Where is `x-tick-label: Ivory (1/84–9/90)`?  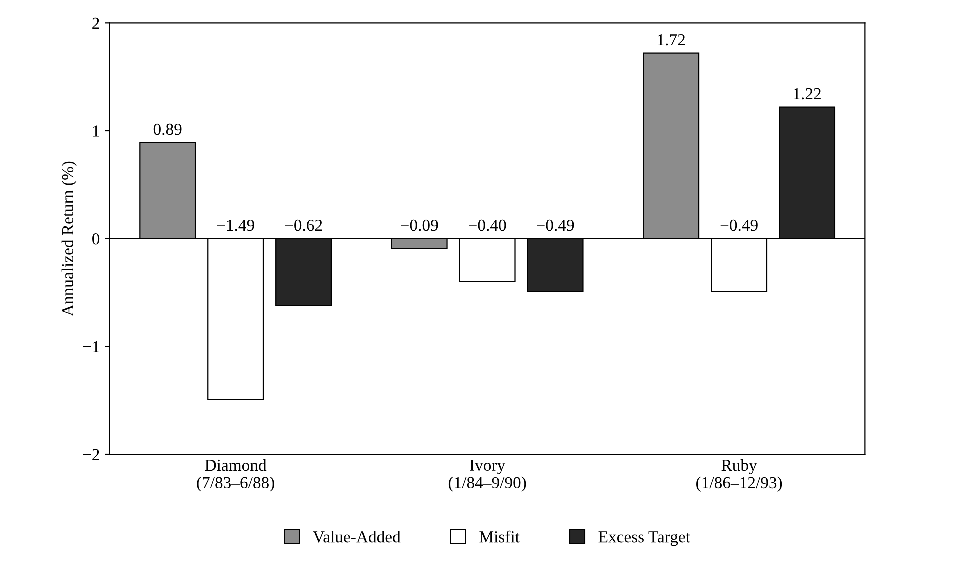 x-tick-label: Ivory (1/84–9/90) is located at coordinates (487, 476).